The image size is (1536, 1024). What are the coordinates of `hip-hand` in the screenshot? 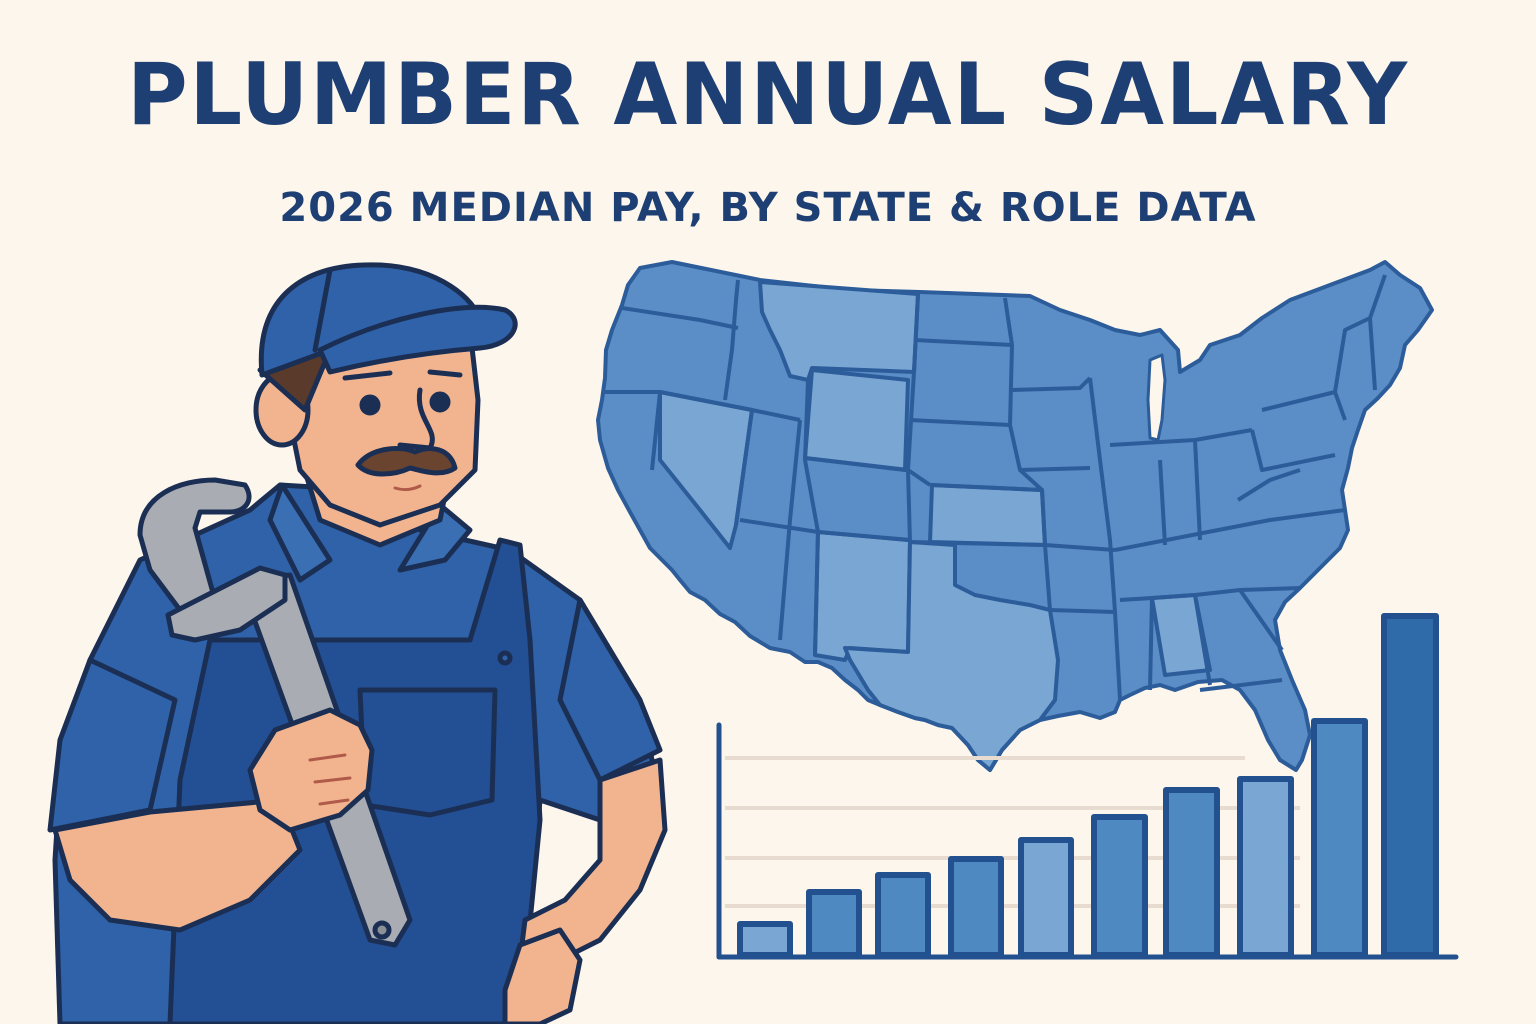 It's located at (542, 975).